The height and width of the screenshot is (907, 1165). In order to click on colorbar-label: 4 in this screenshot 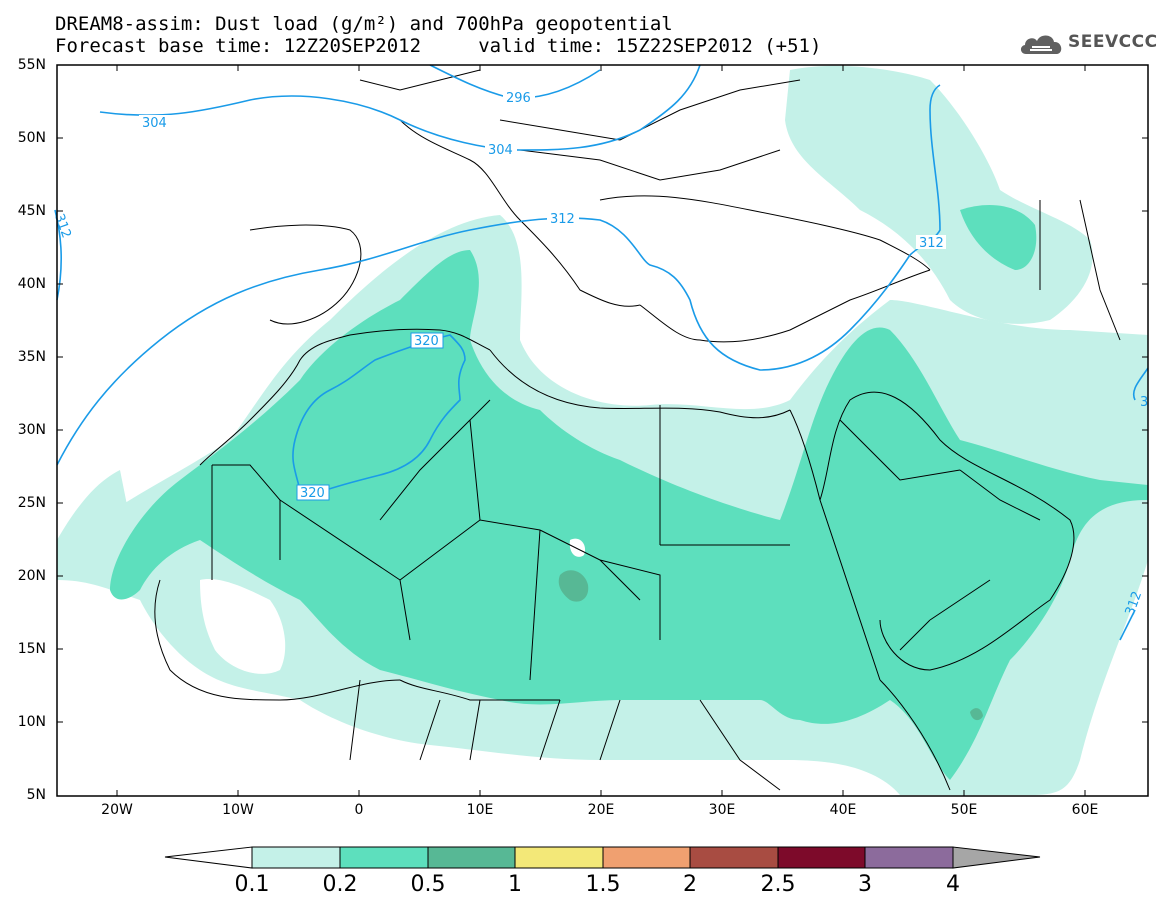, I will do `click(953, 884)`.